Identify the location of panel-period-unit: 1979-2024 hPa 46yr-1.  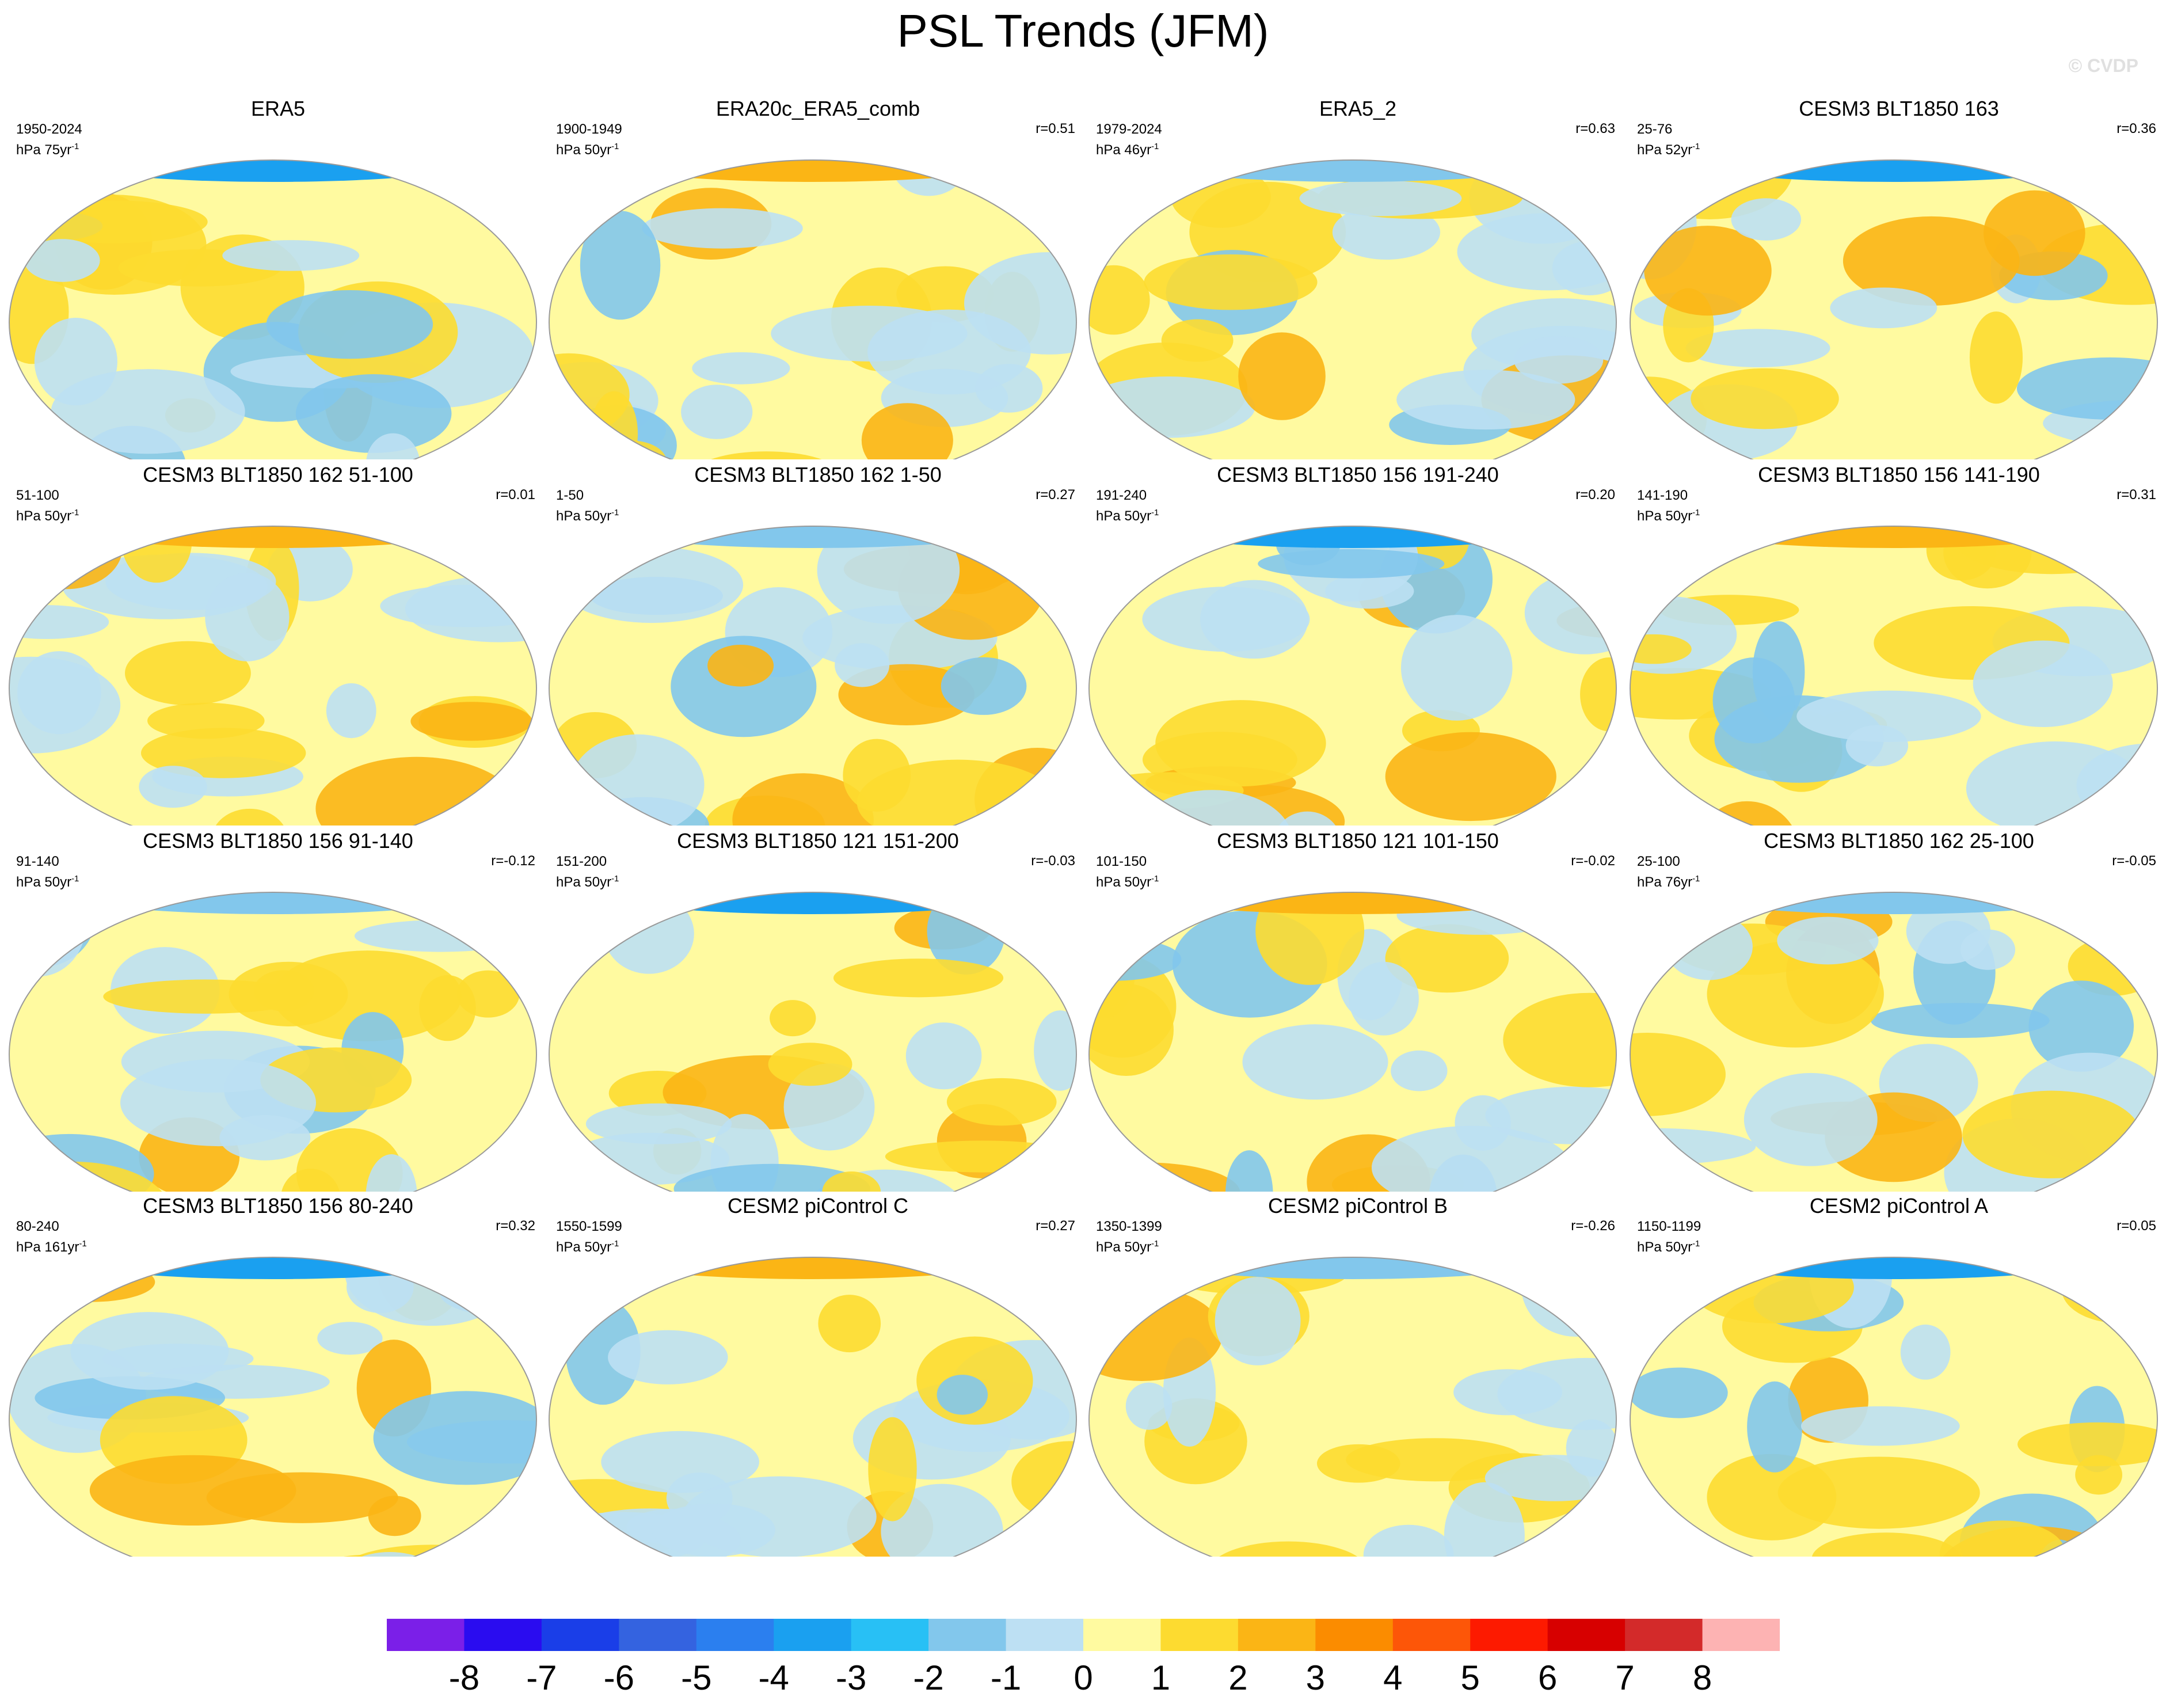
(1129, 140).